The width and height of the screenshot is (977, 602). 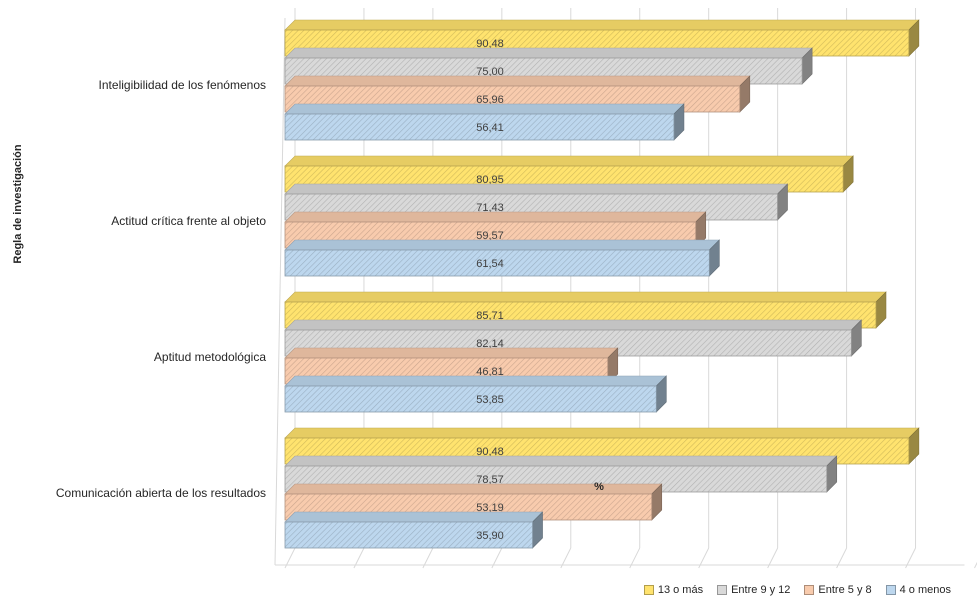 What do you see at coordinates (490, 480) in the screenshot?
I see `data-label: 78,57` at bounding box center [490, 480].